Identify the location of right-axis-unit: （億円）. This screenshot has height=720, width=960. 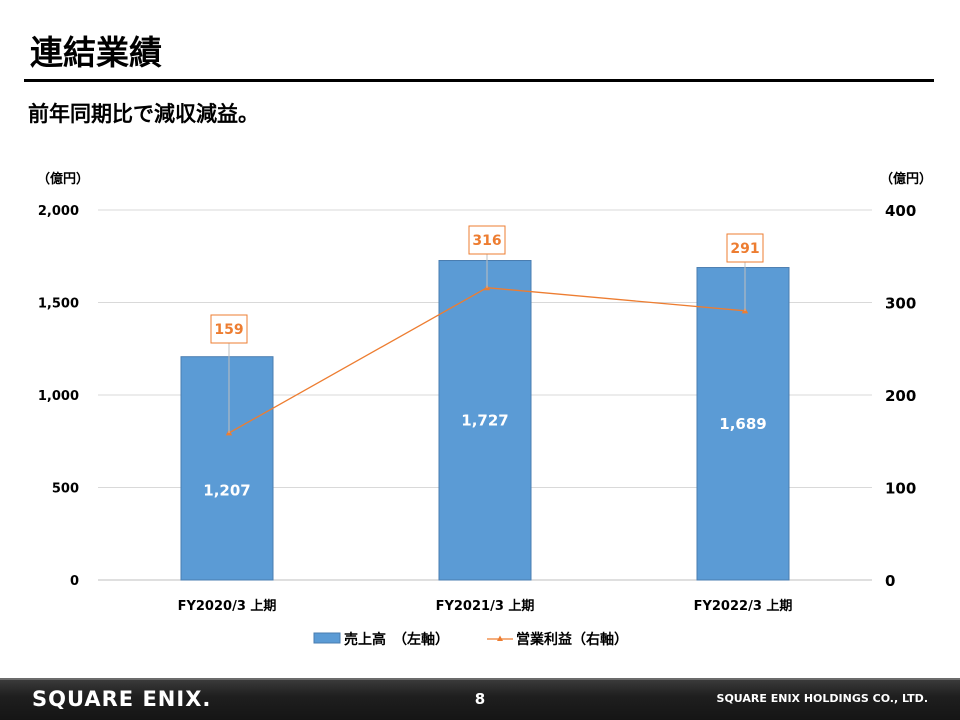
(906, 179).